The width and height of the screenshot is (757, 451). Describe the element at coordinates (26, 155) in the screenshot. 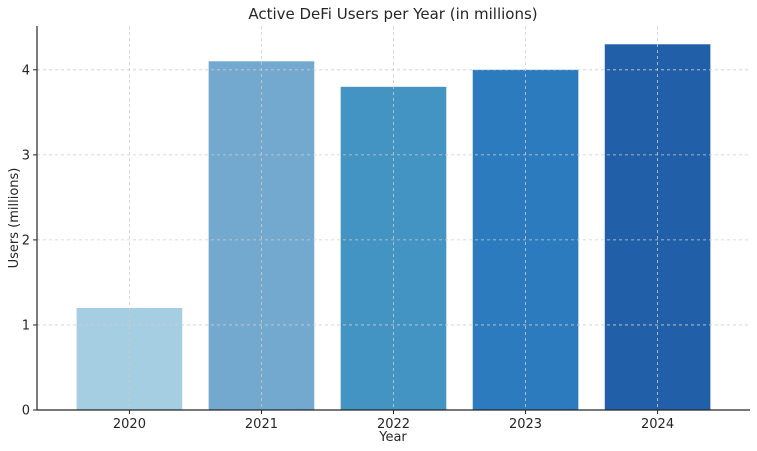

I see `y-tick-label: 3` at that location.